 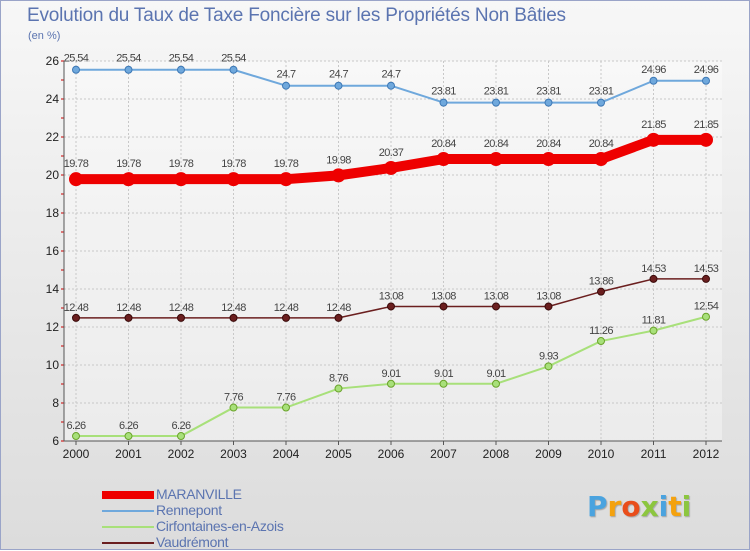 I want to click on x-tick-label: 2005, so click(x=338, y=454).